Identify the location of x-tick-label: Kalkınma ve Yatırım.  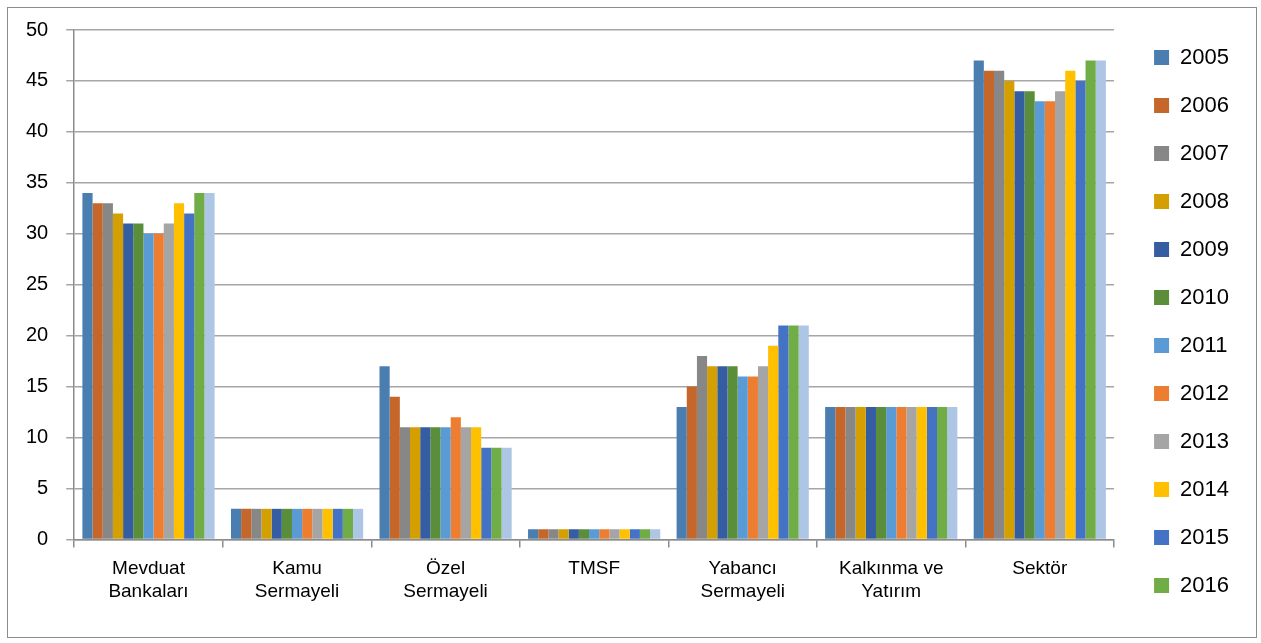
(891, 579).